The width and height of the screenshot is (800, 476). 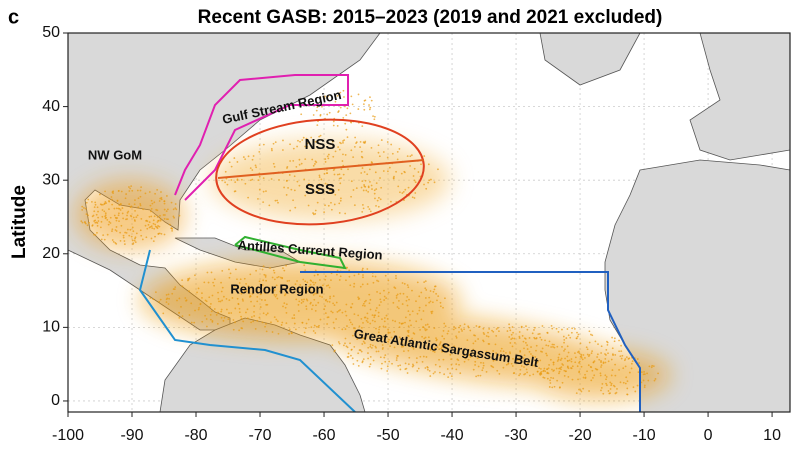 I want to click on region-label: NSS, so click(x=320, y=144).